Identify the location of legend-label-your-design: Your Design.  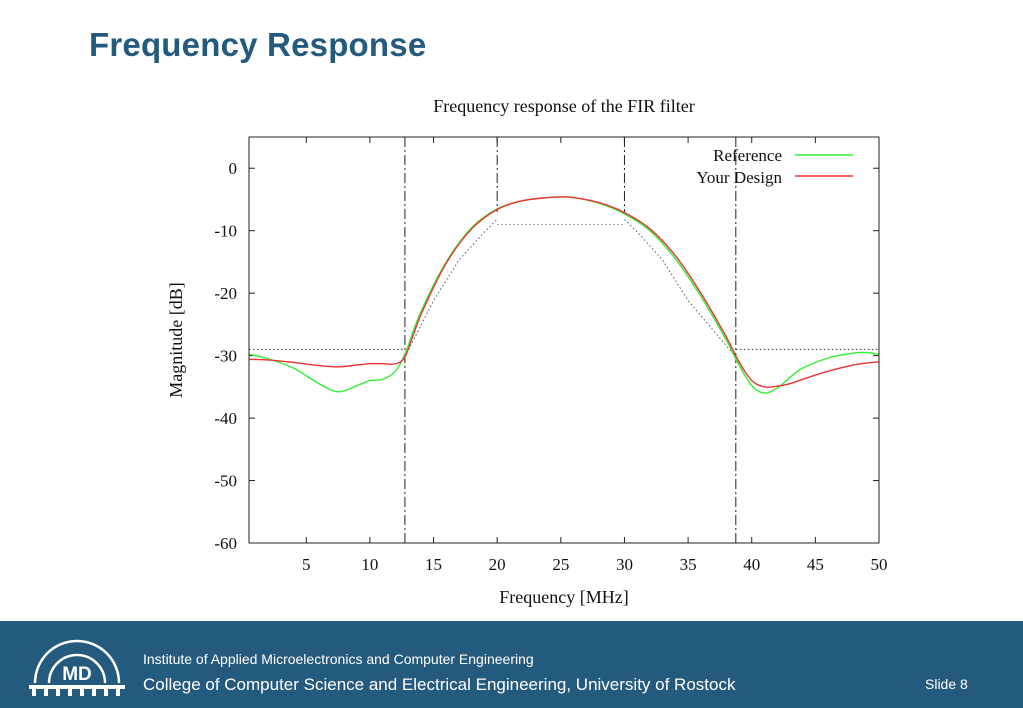
(739, 177).